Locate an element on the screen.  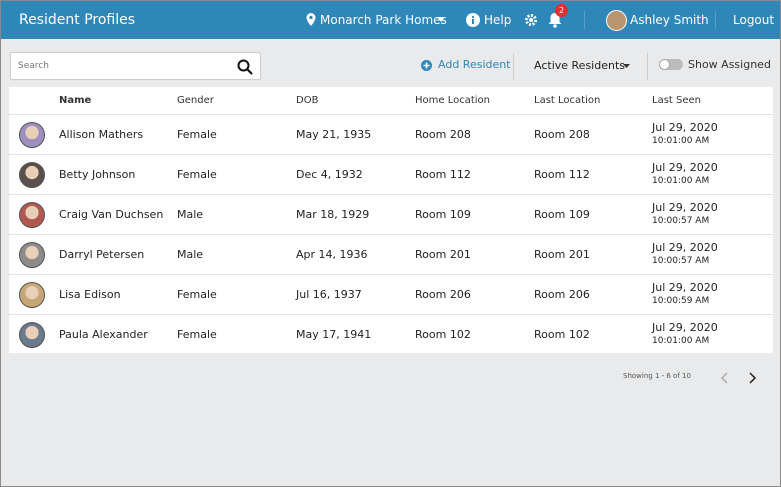
home-location: Room 112 is located at coordinates (443, 174).